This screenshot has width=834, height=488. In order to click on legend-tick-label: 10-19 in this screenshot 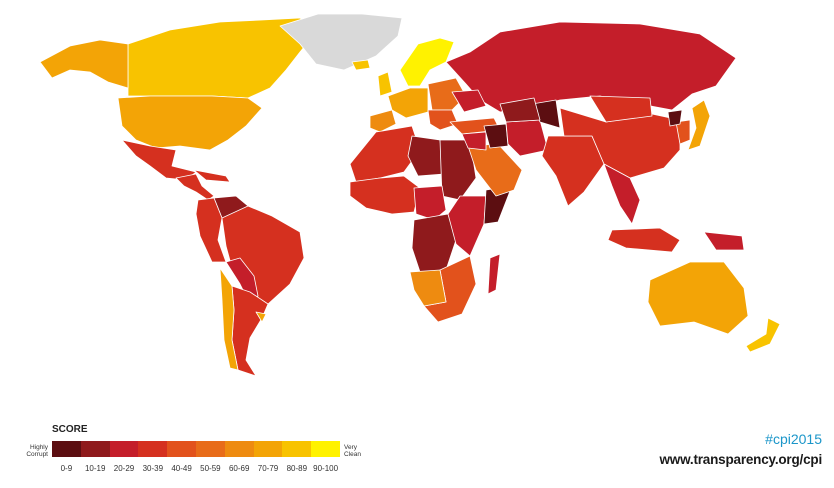, I will do `click(95, 468)`.